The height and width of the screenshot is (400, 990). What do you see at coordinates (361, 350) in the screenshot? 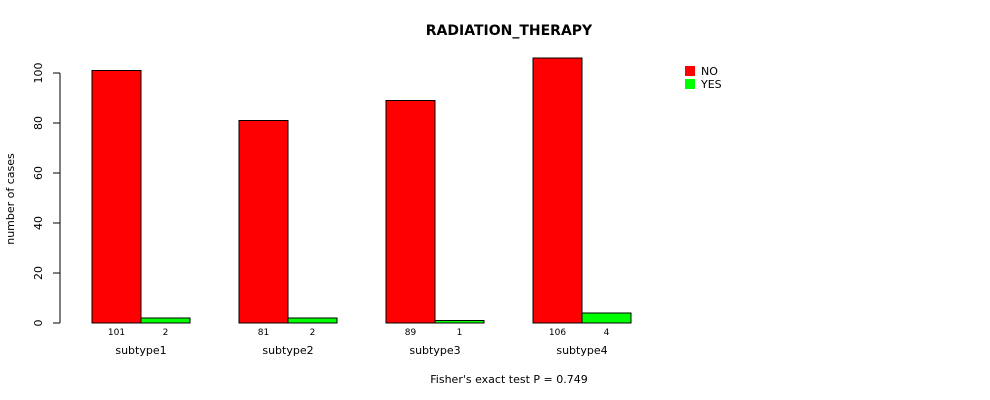
I see `x-axis-category-labels: subtype1 subtype2 subtype3 subtype4` at bounding box center [361, 350].